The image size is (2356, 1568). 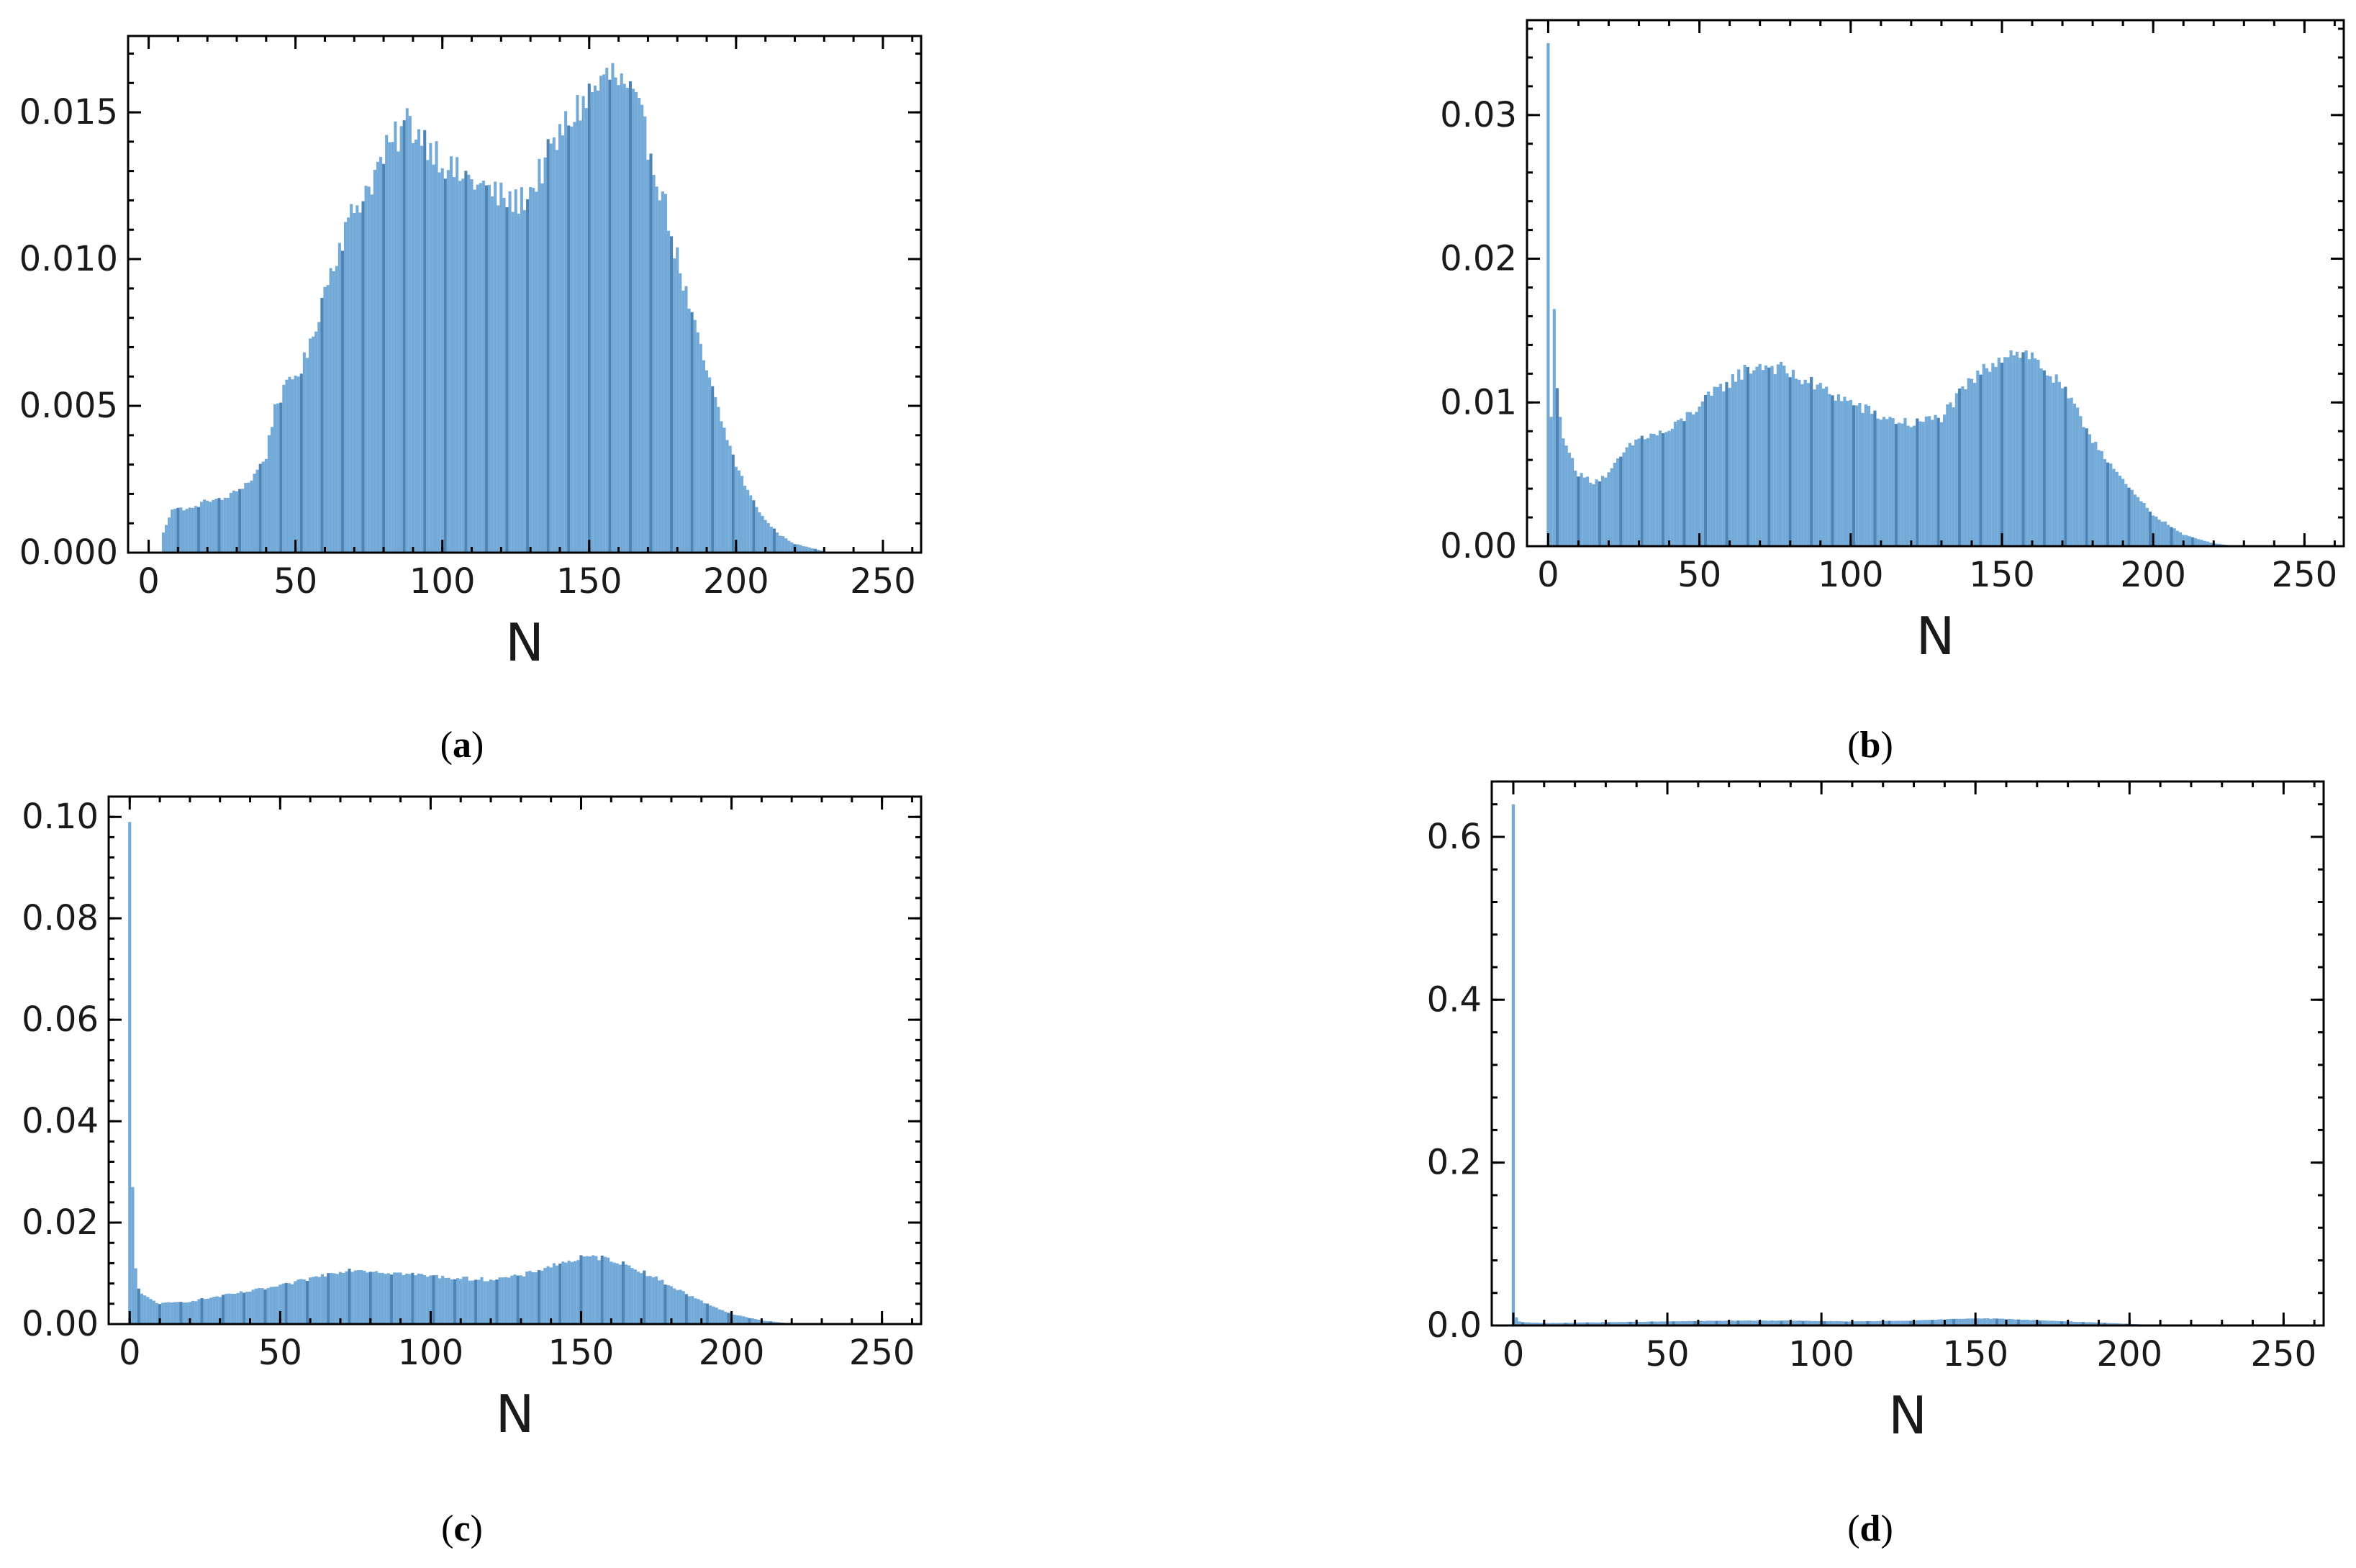 What do you see at coordinates (61, 918) in the screenshot?
I see `y-tick-label: 0.08` at bounding box center [61, 918].